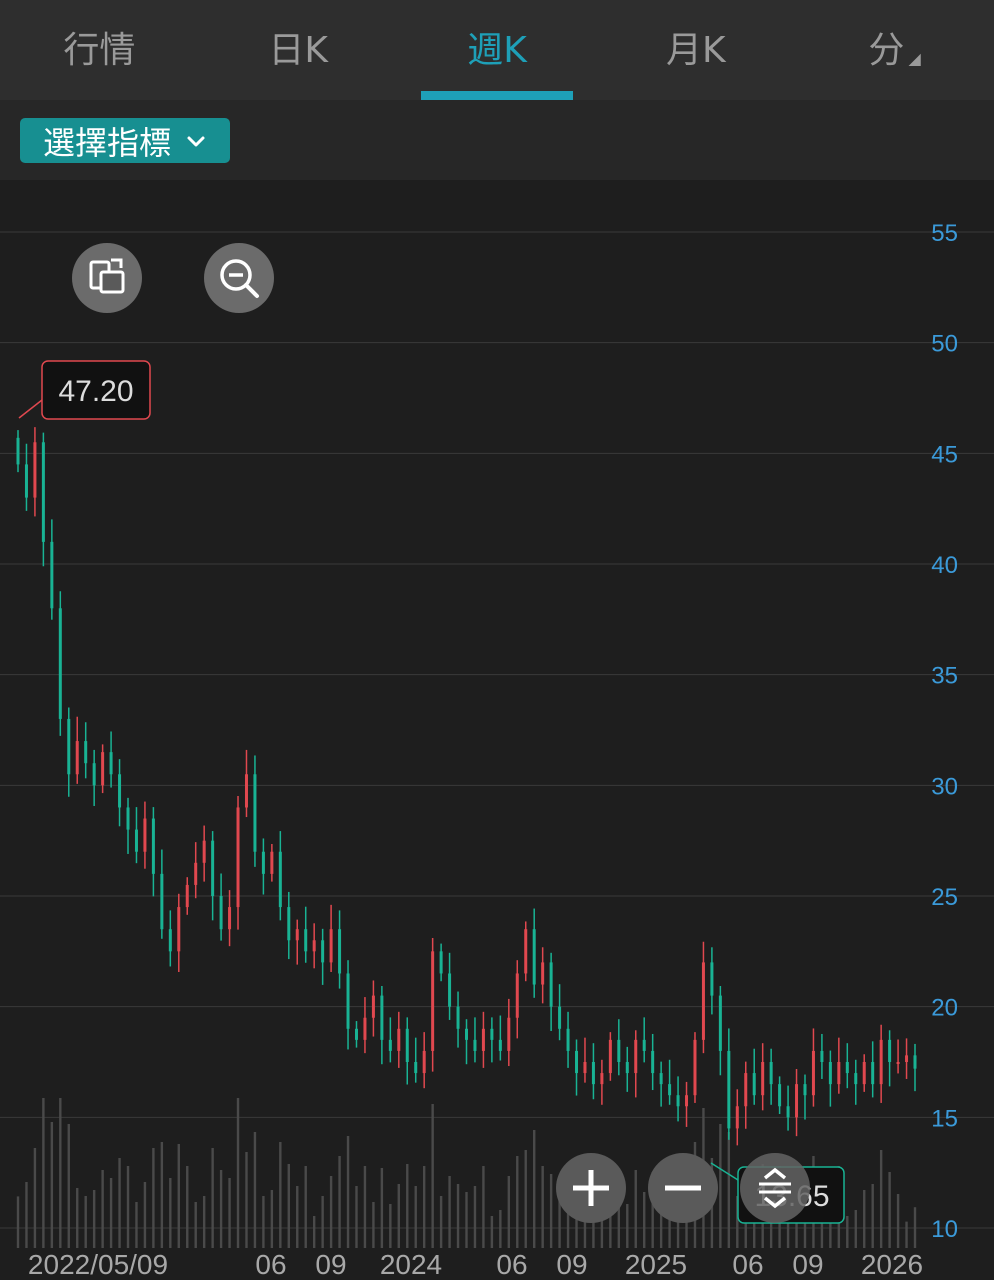  Describe the element at coordinates (99, 50) in the screenshot. I see `tab-quote: 行情` at that location.